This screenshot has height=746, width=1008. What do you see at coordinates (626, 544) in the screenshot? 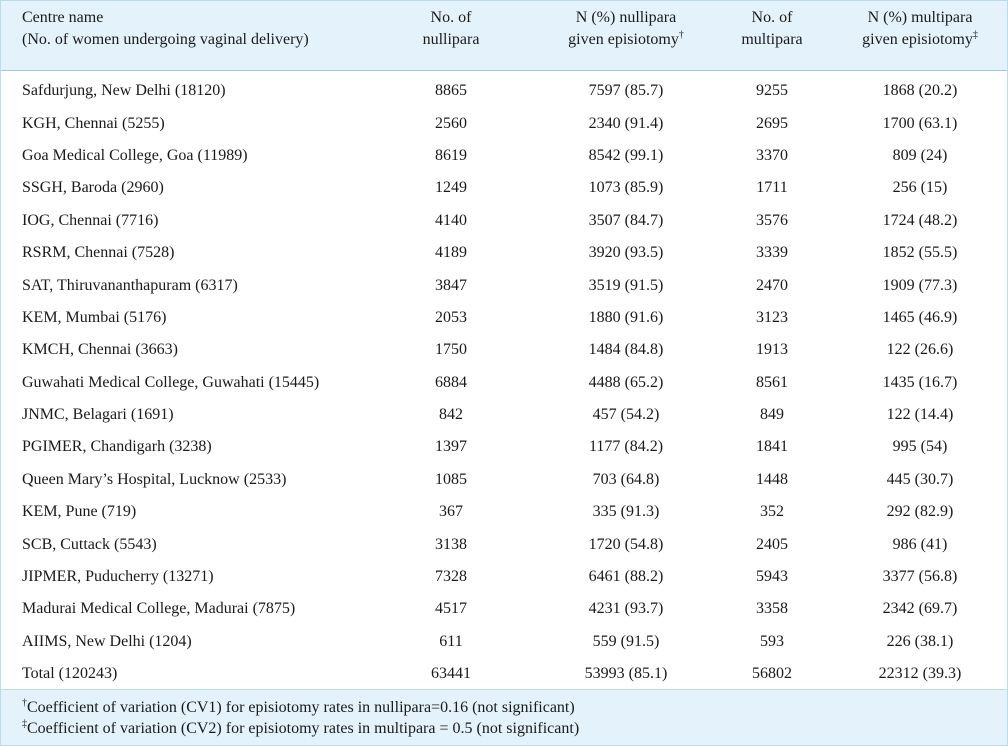
I see `nullipara-episiotomy-cell: 1720 (54.8)` at bounding box center [626, 544].